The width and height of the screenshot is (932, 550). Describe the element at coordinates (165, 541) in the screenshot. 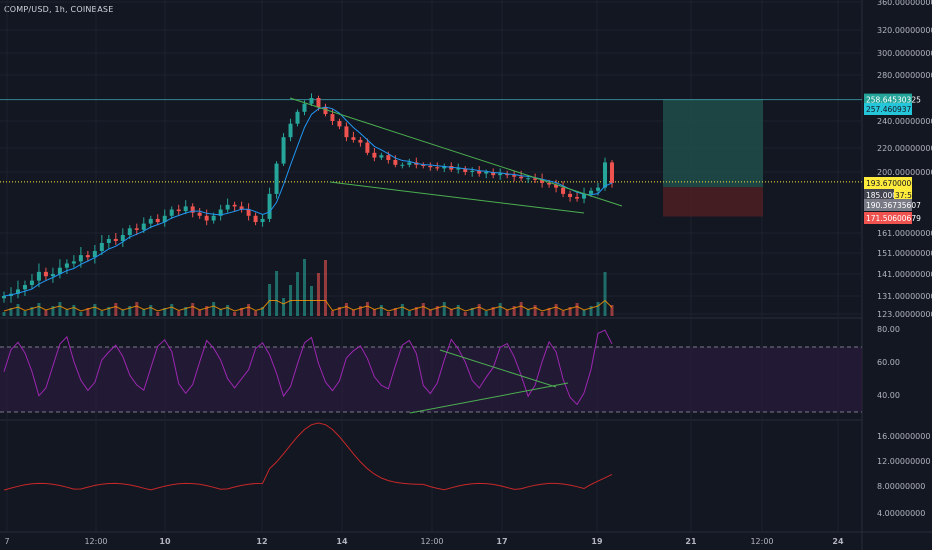

I see `time-tick-label: 10` at that location.